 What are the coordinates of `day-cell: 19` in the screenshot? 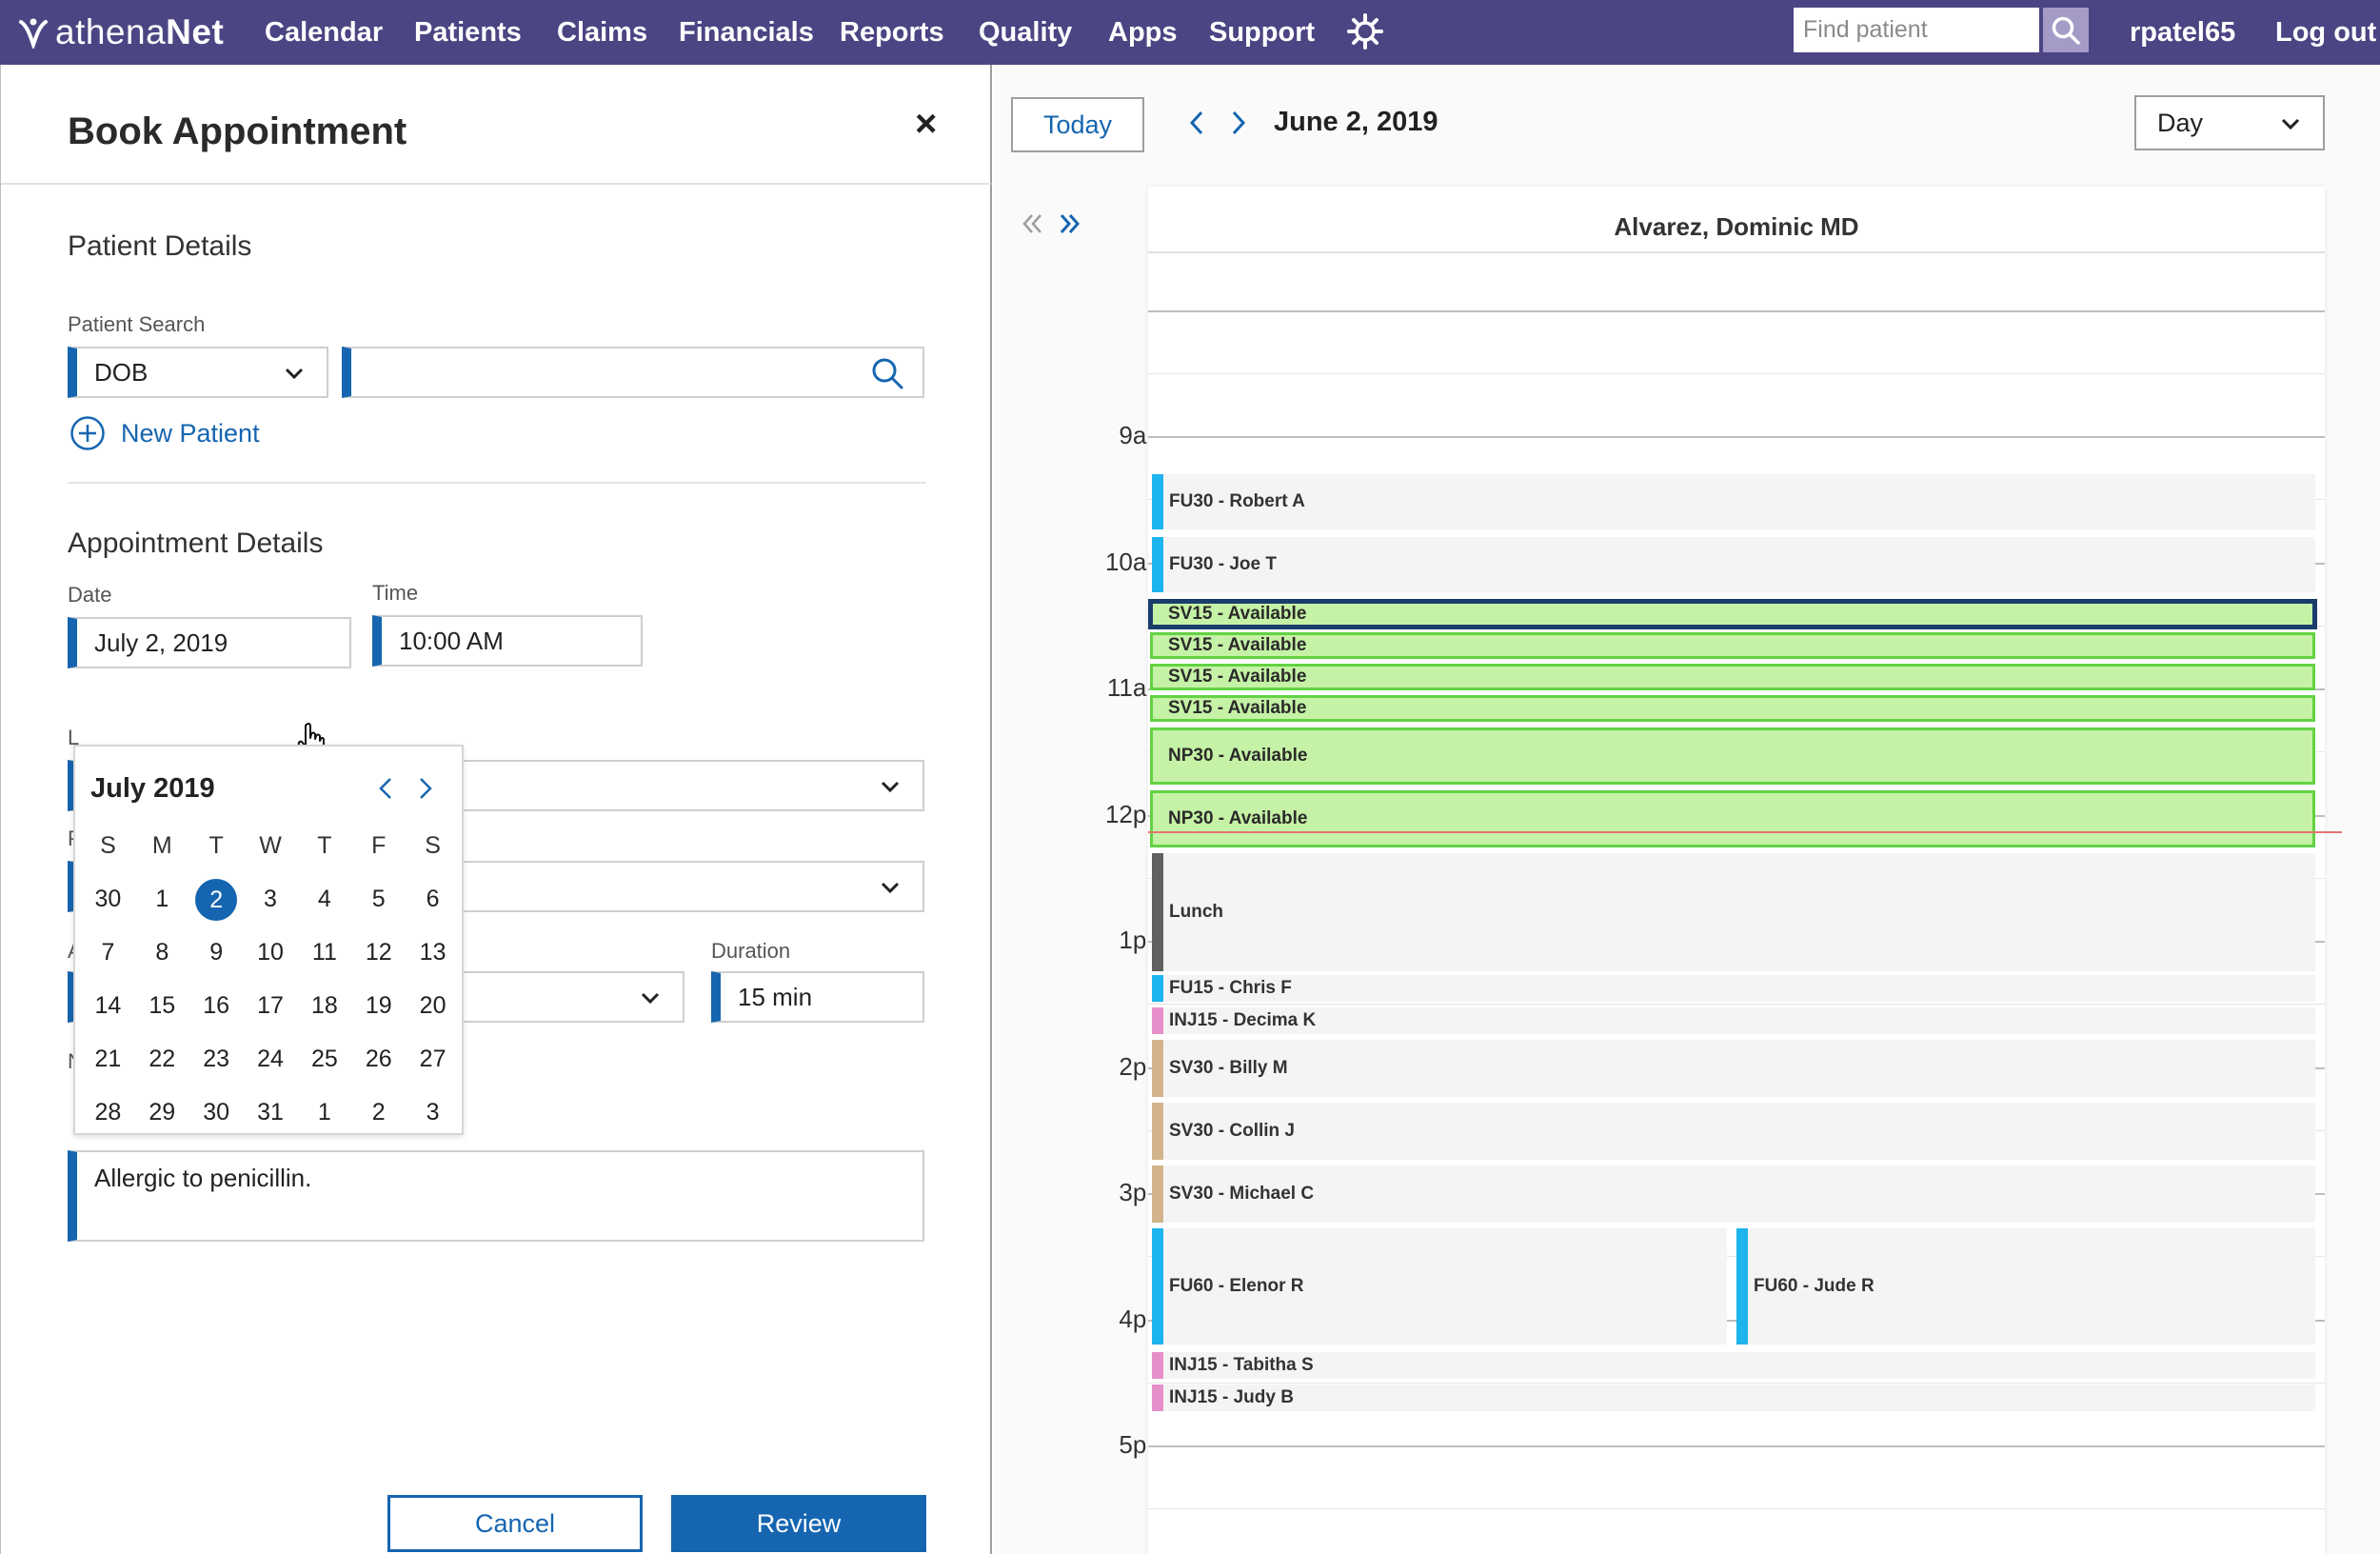 It's located at (378, 1006).